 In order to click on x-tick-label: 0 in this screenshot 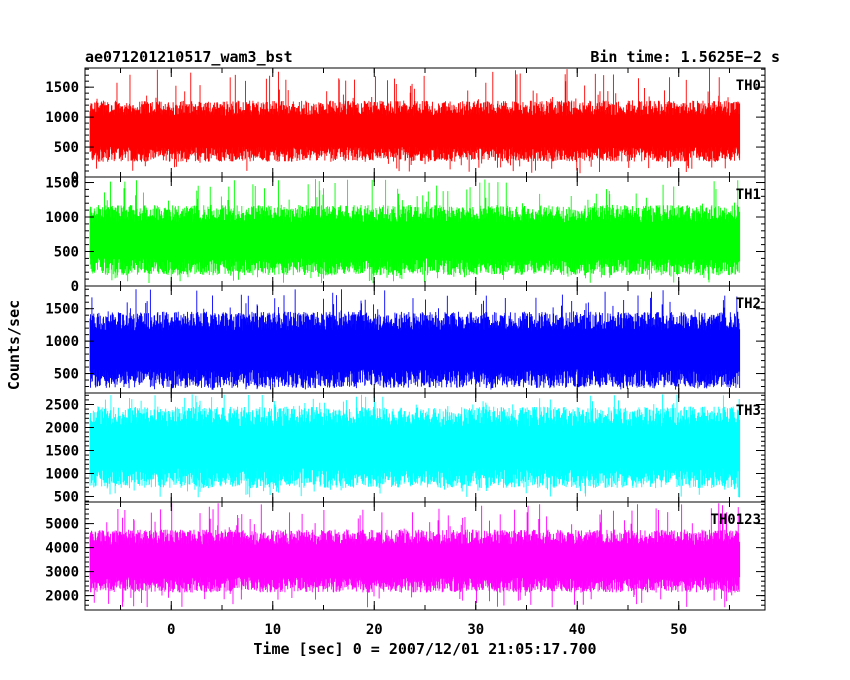, I will do `click(171, 630)`.